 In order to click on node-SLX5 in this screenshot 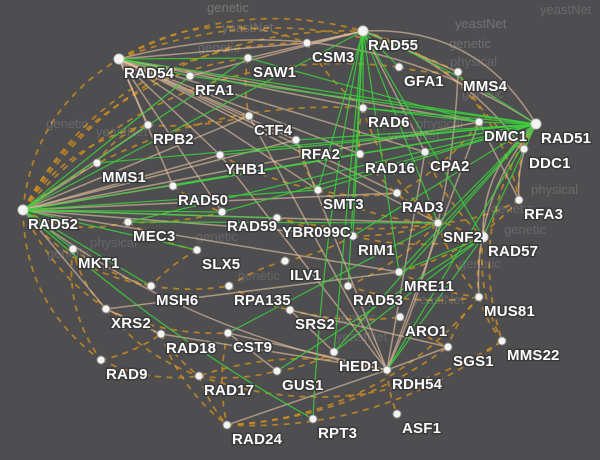, I will do `click(197, 250)`.